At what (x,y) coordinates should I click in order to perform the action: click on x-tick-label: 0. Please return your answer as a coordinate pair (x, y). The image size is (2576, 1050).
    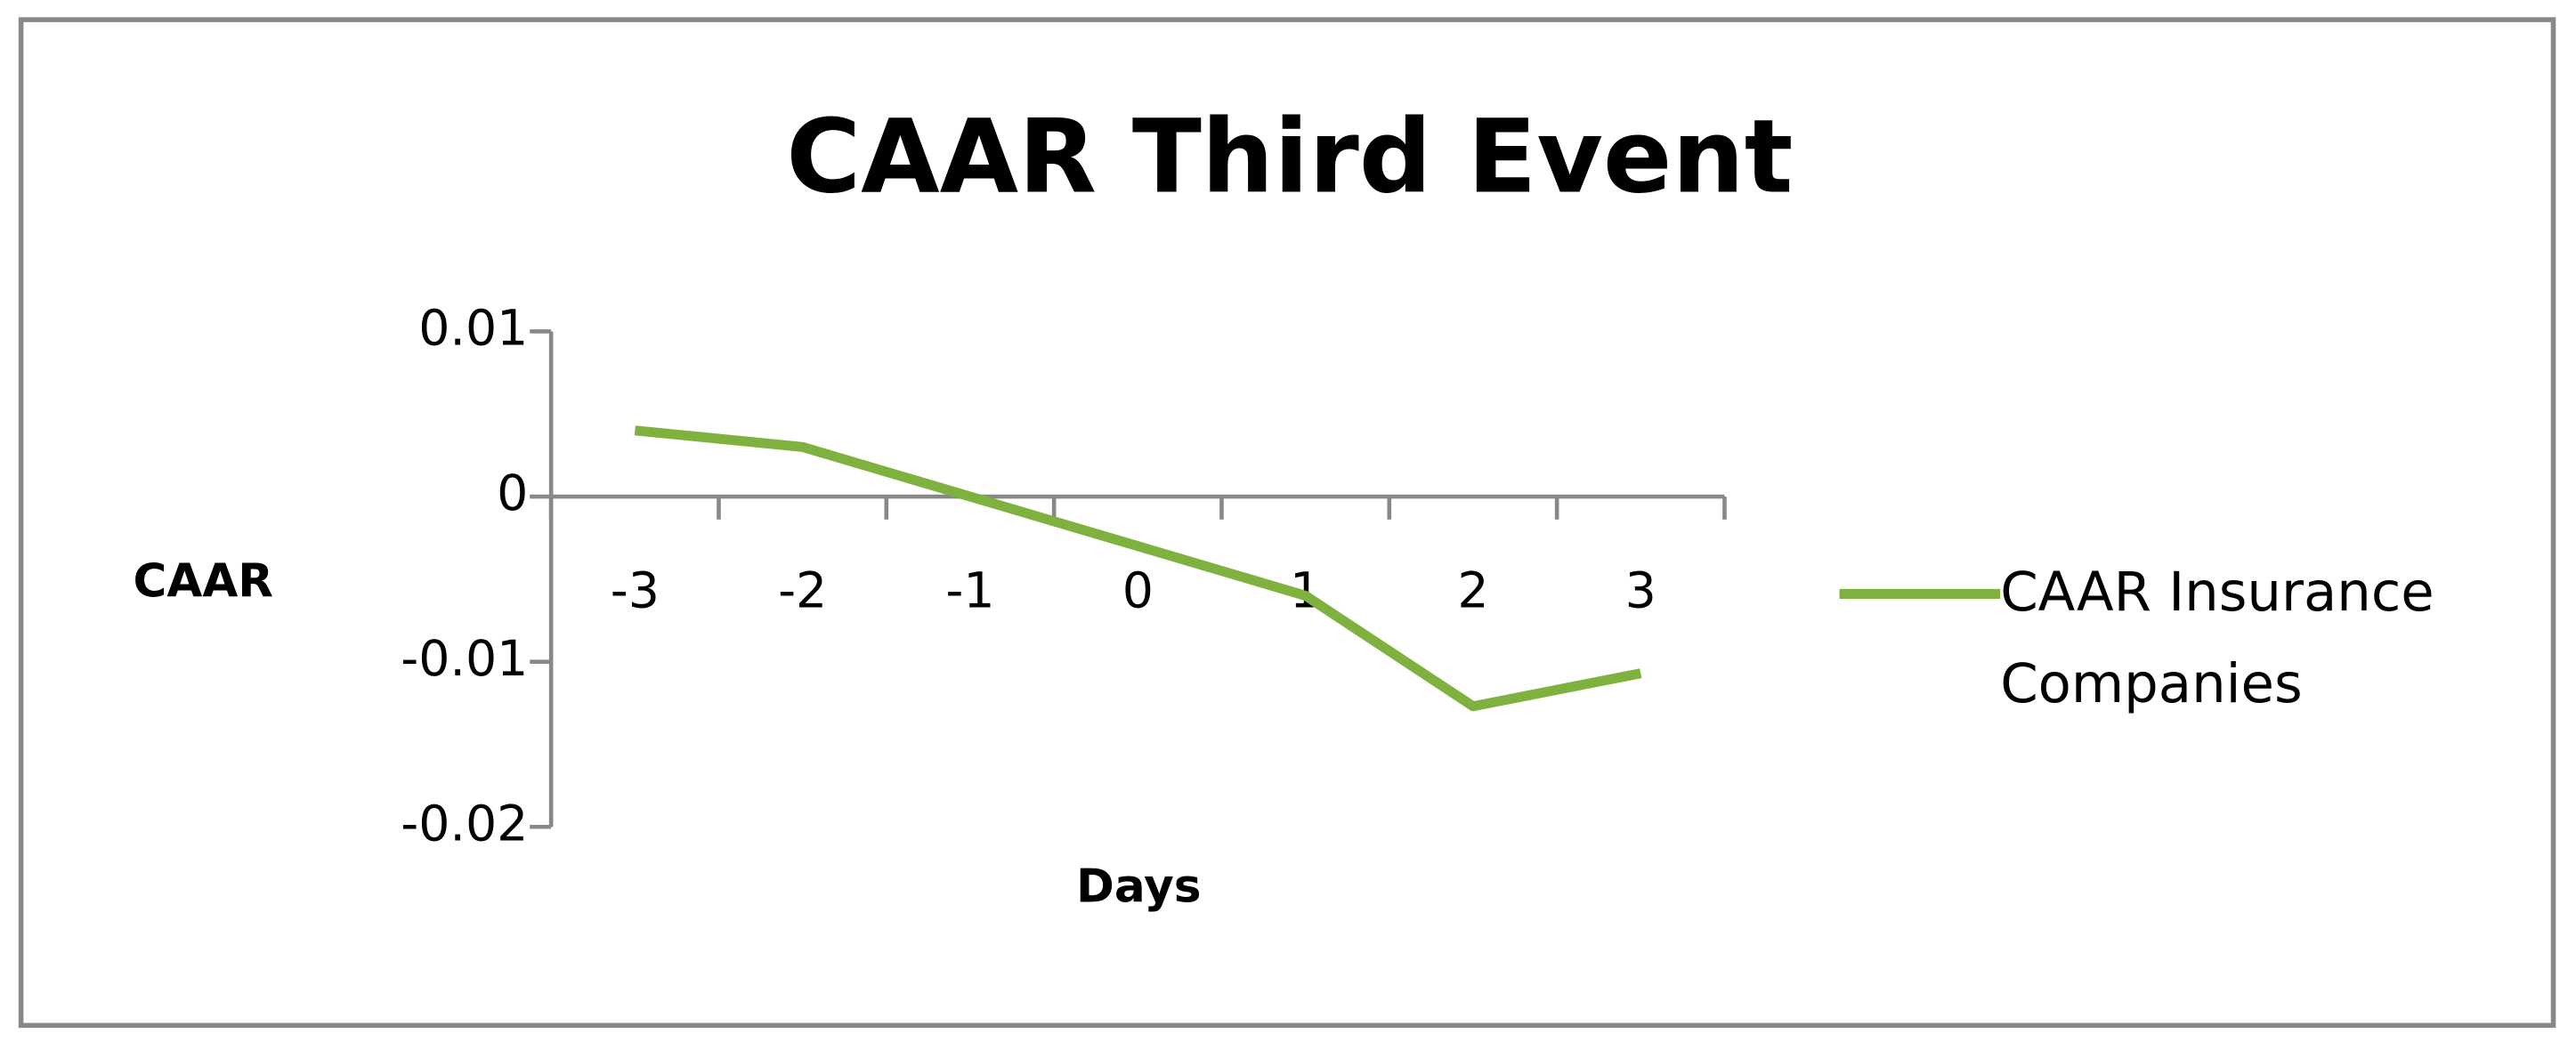
    Looking at the image, I should click on (1138, 591).